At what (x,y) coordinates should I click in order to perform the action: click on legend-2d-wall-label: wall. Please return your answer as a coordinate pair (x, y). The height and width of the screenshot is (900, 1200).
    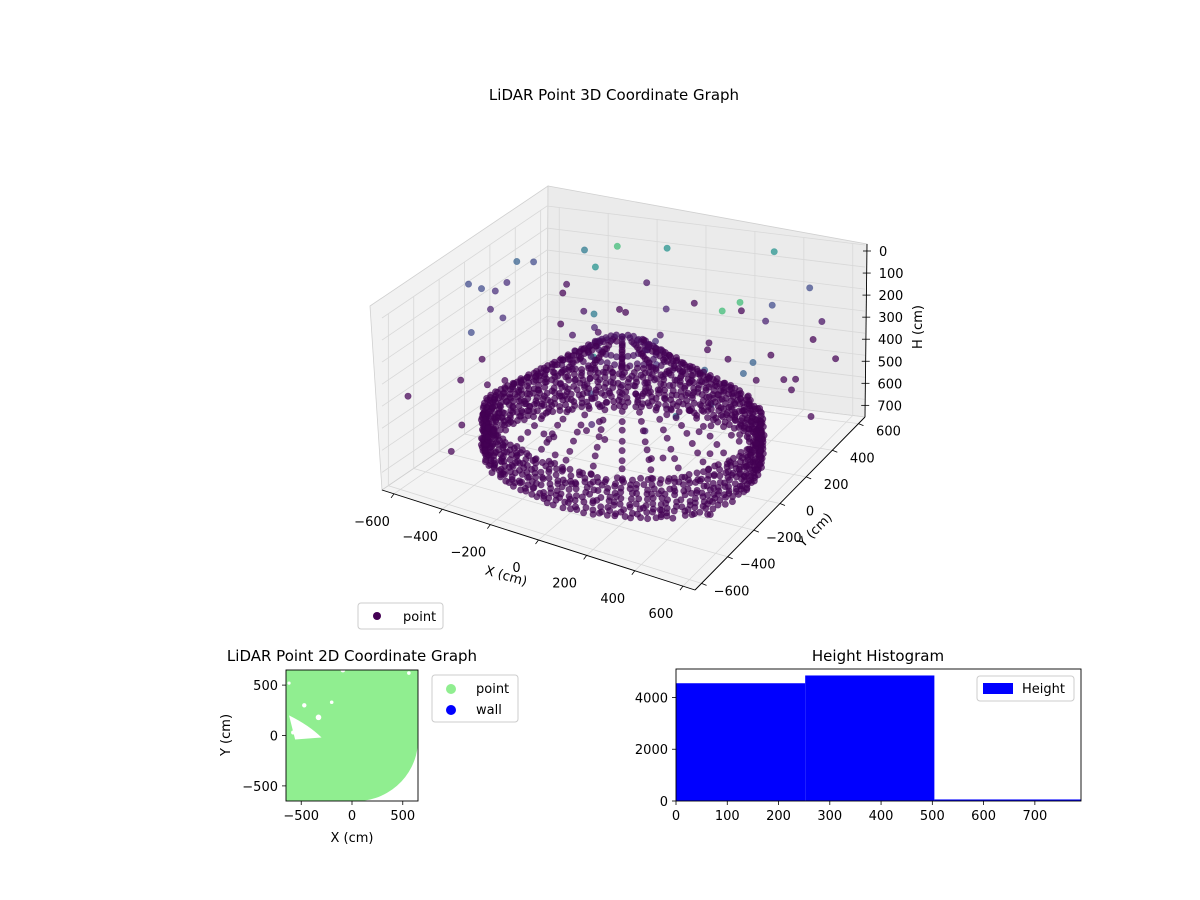
    Looking at the image, I should click on (489, 710).